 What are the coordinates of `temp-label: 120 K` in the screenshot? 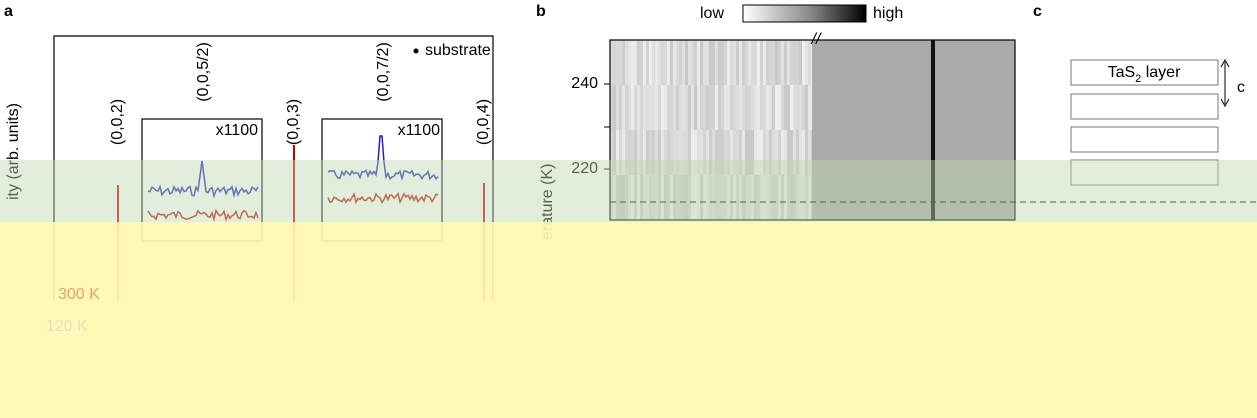 It's located at (67, 326).